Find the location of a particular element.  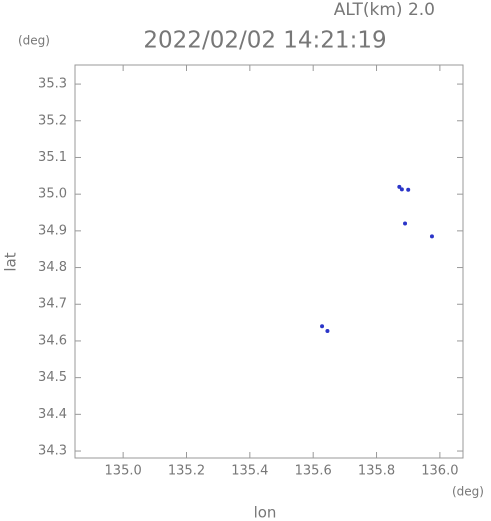

x-tick-label: 135.0 is located at coordinates (123, 471).